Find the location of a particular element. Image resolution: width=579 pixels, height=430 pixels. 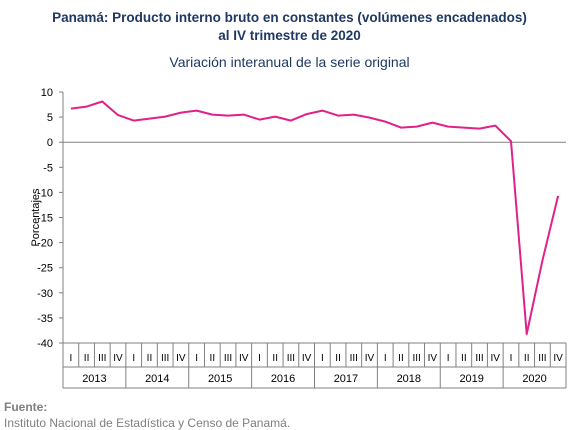

y-tick-label: -40 is located at coordinates (45, 344).